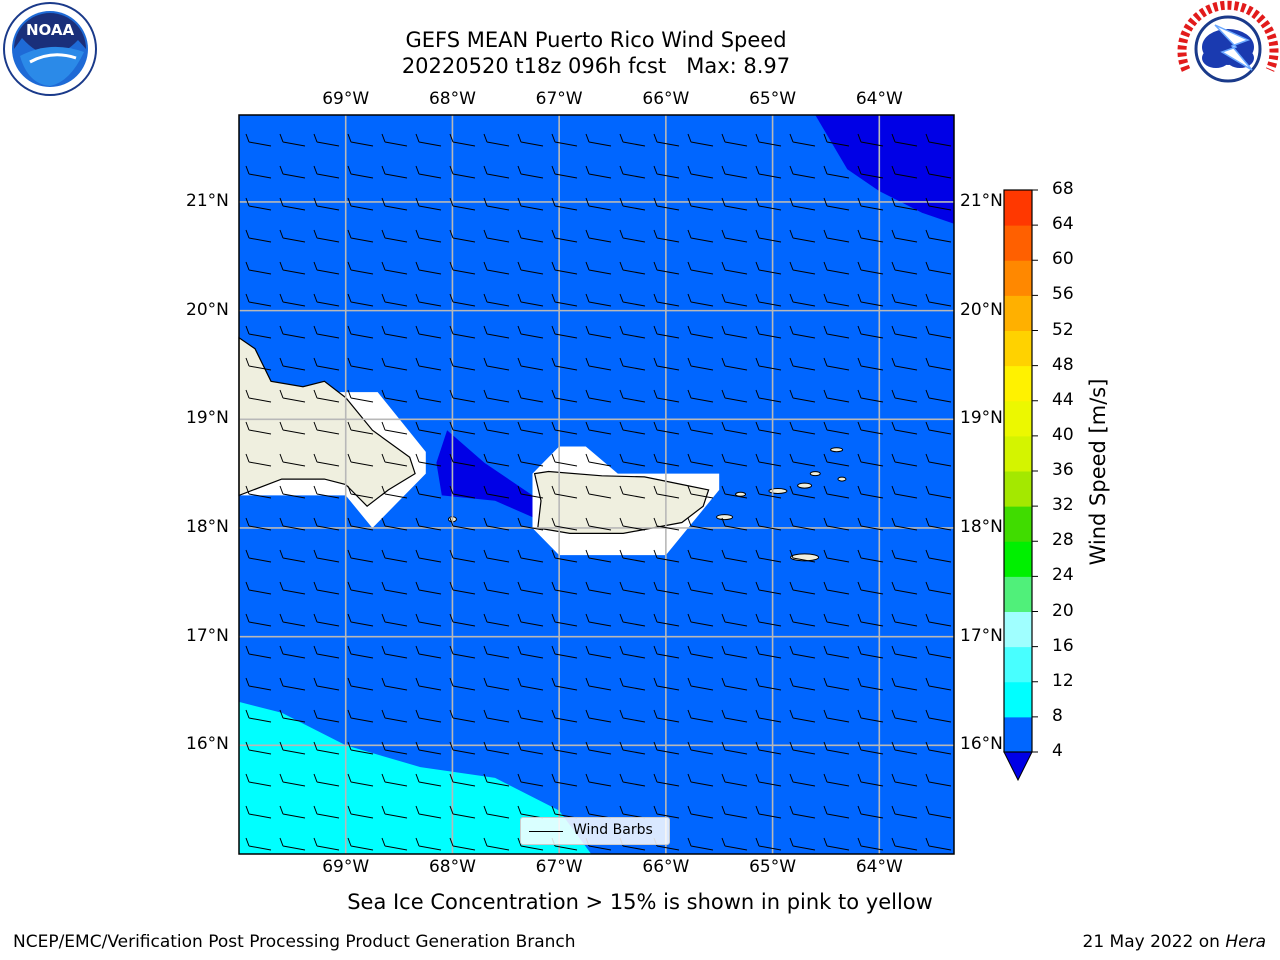 The image size is (1280, 960). What do you see at coordinates (773, 99) in the screenshot?
I see `lon-label-top: 65°W` at bounding box center [773, 99].